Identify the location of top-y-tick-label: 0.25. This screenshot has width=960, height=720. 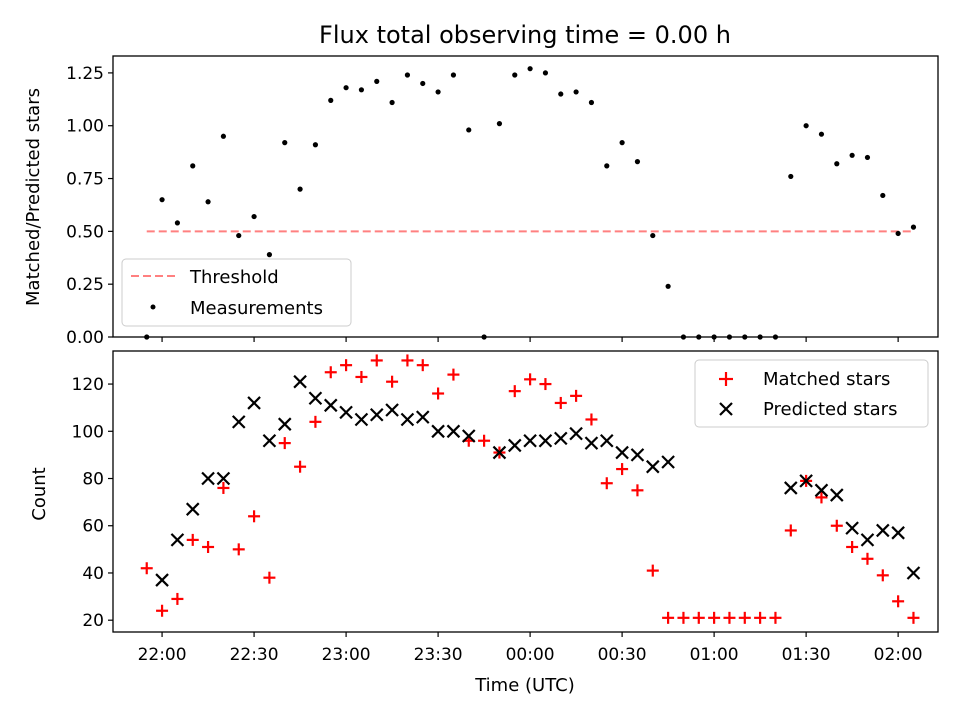
(85, 285).